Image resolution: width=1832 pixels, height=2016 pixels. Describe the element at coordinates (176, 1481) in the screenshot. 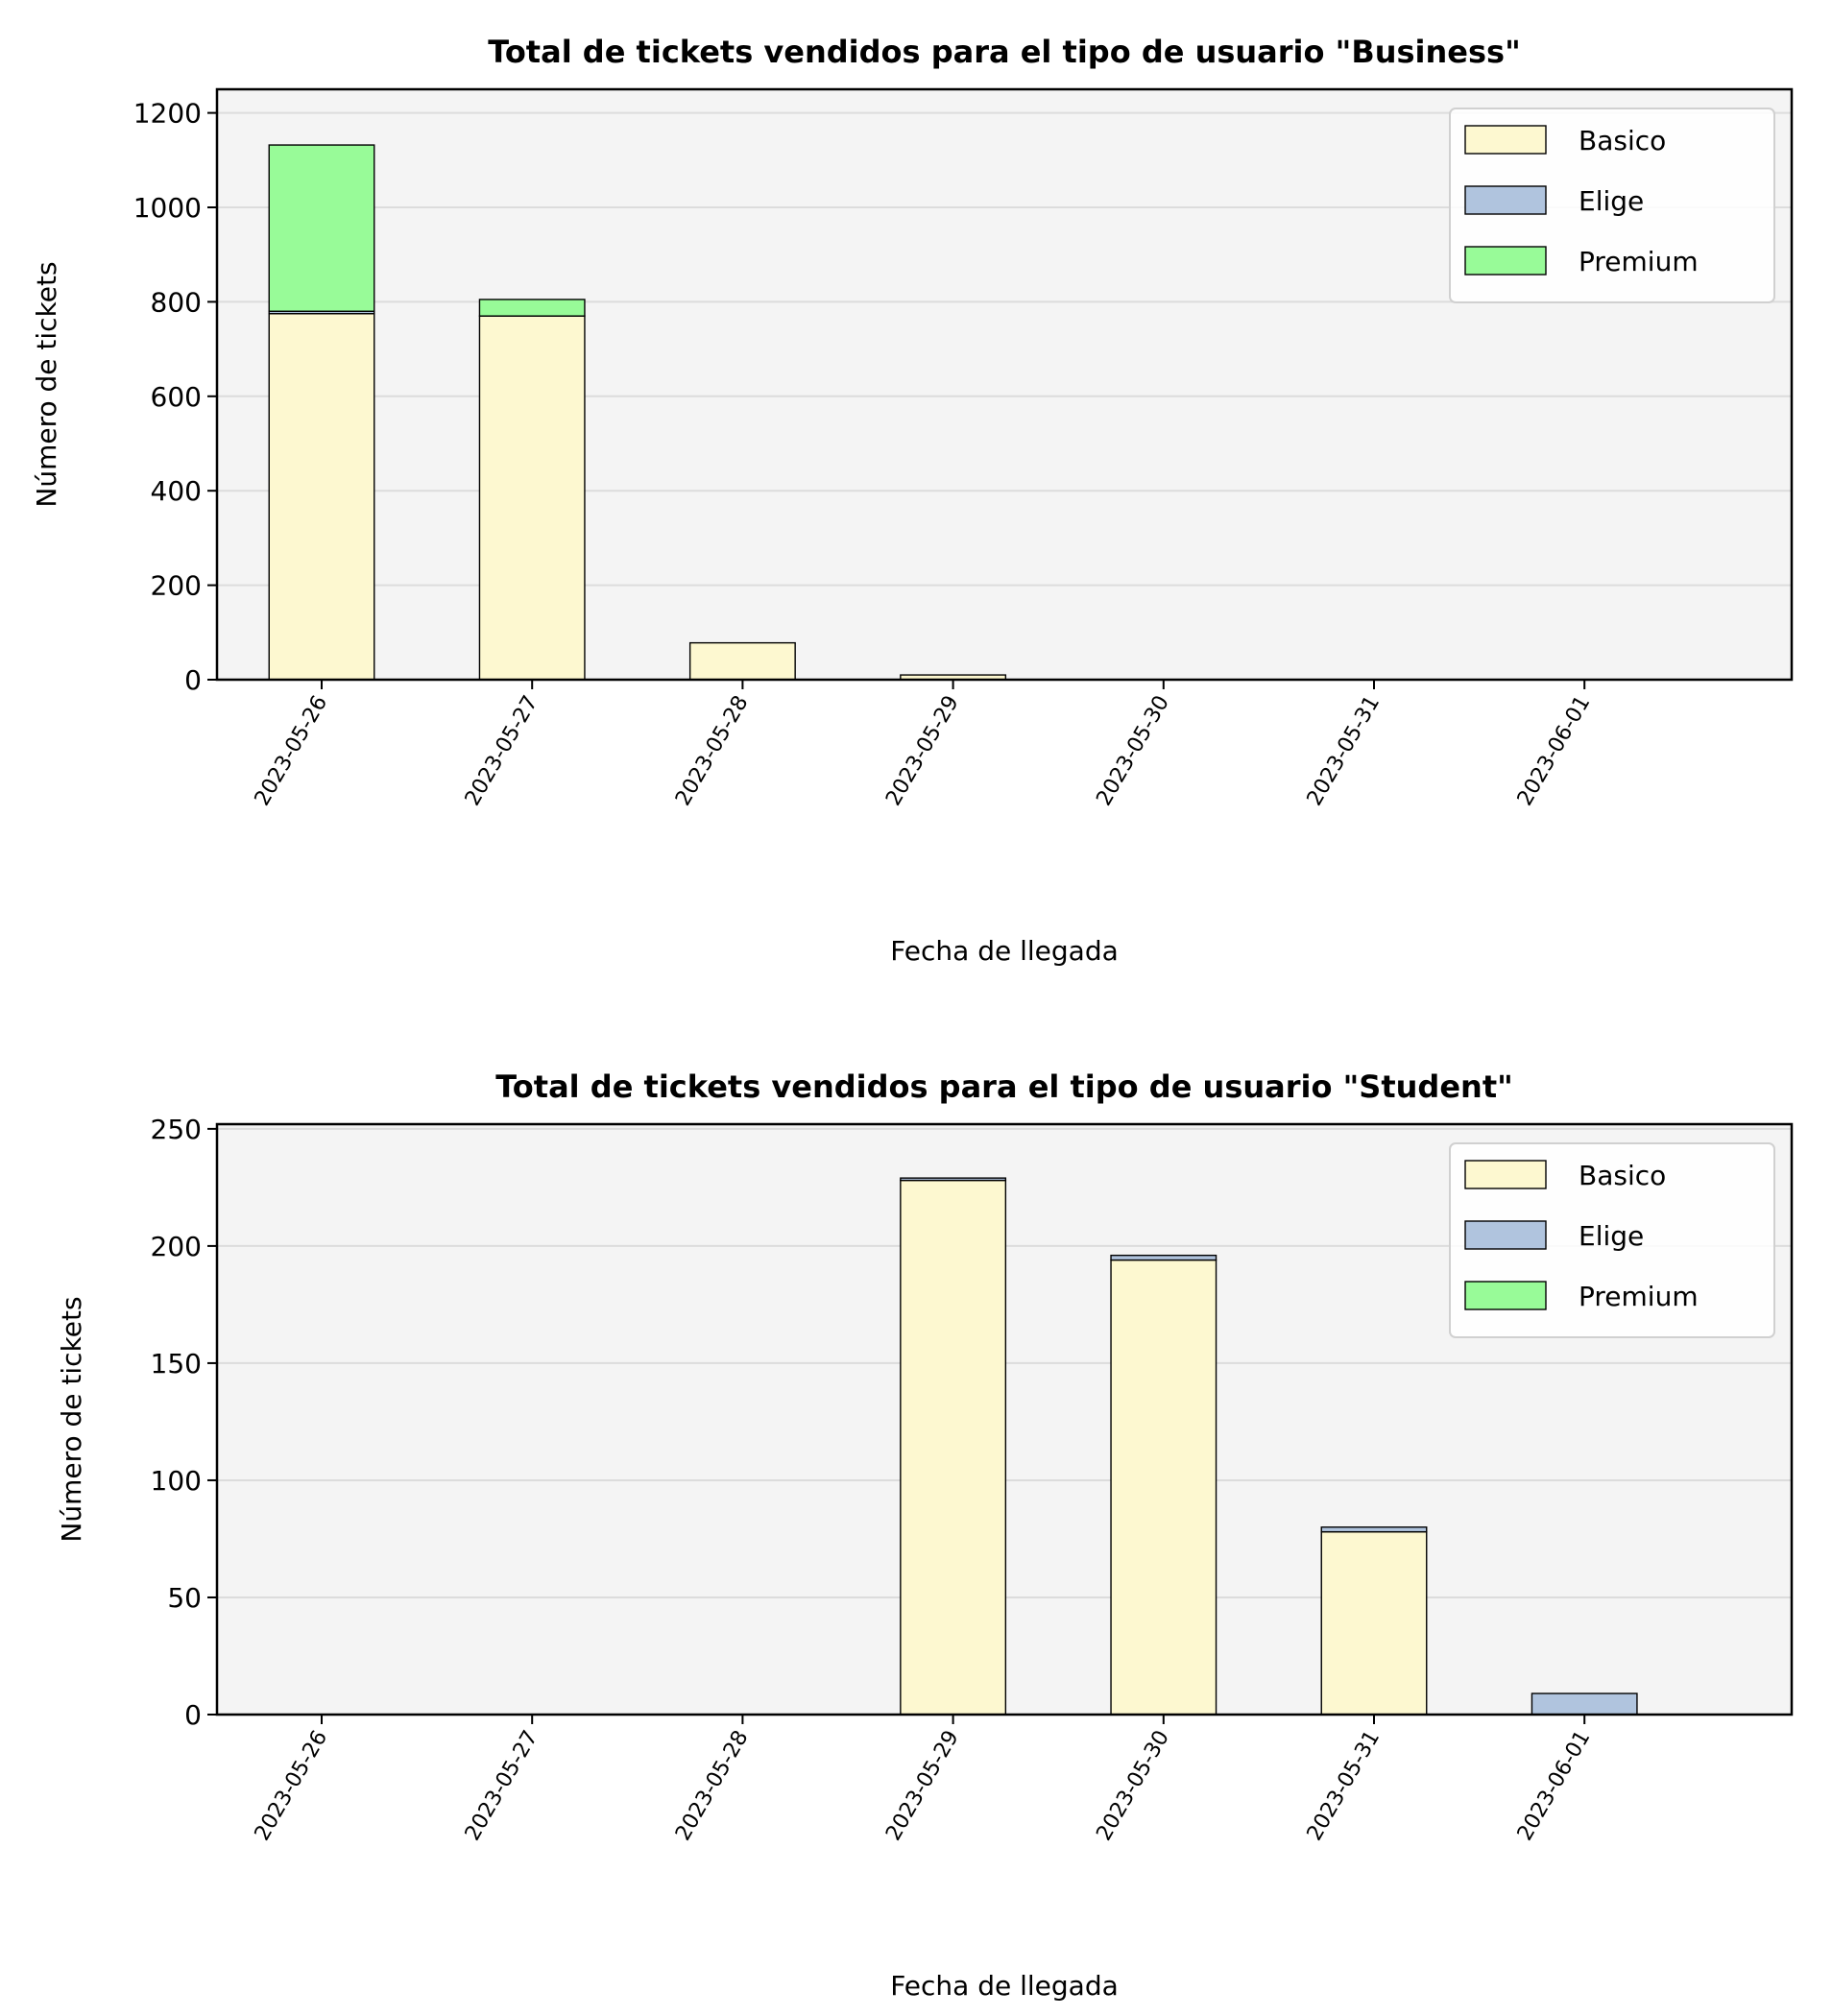

I see `y-tick-label: 100` at that location.